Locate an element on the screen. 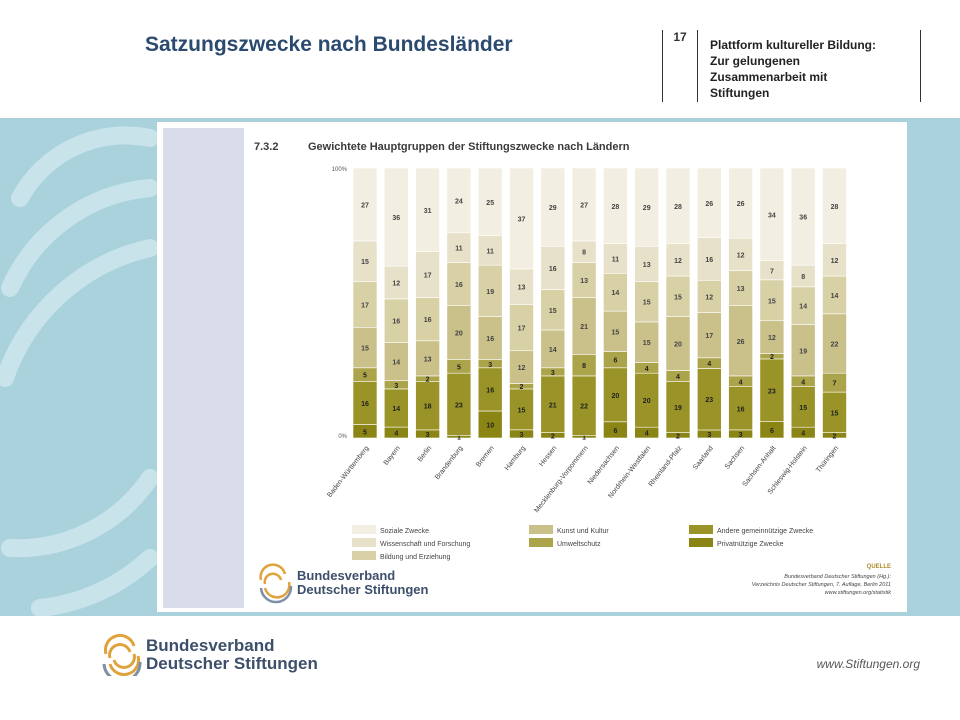  data-label: 25 is located at coordinates (490, 203).